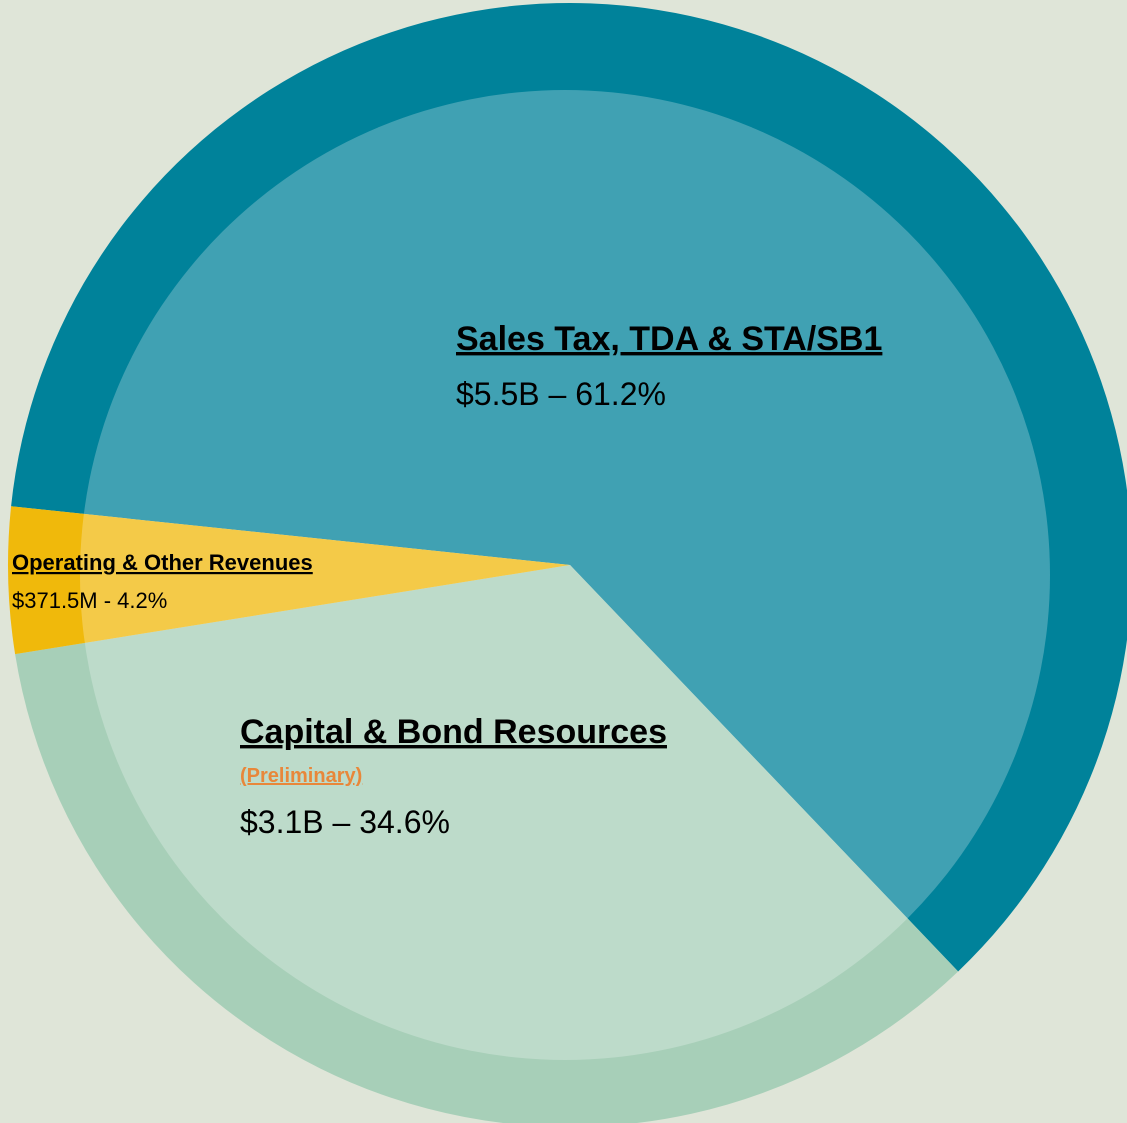 The width and height of the screenshot is (1127, 1123). I want to click on annotation: (Preliminary), so click(301, 776).